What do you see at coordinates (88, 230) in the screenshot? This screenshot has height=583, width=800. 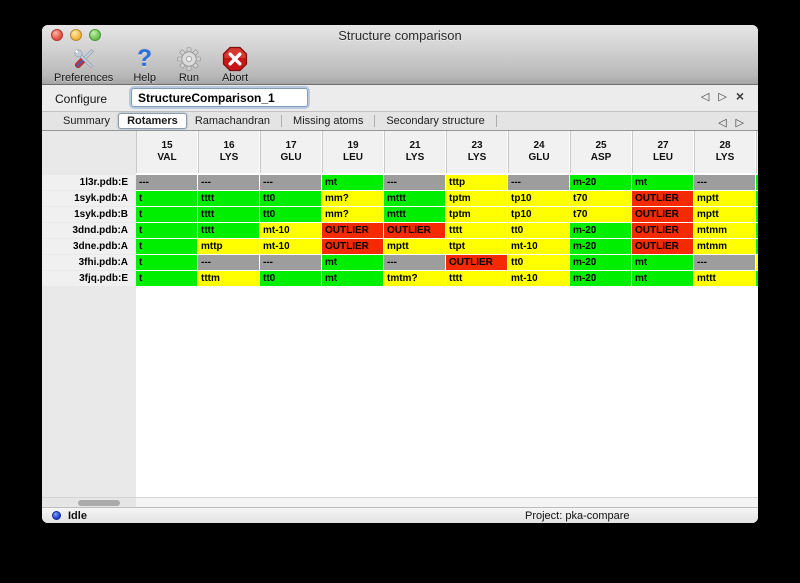 I see `row-label: 3dnd.pdb:A` at bounding box center [88, 230].